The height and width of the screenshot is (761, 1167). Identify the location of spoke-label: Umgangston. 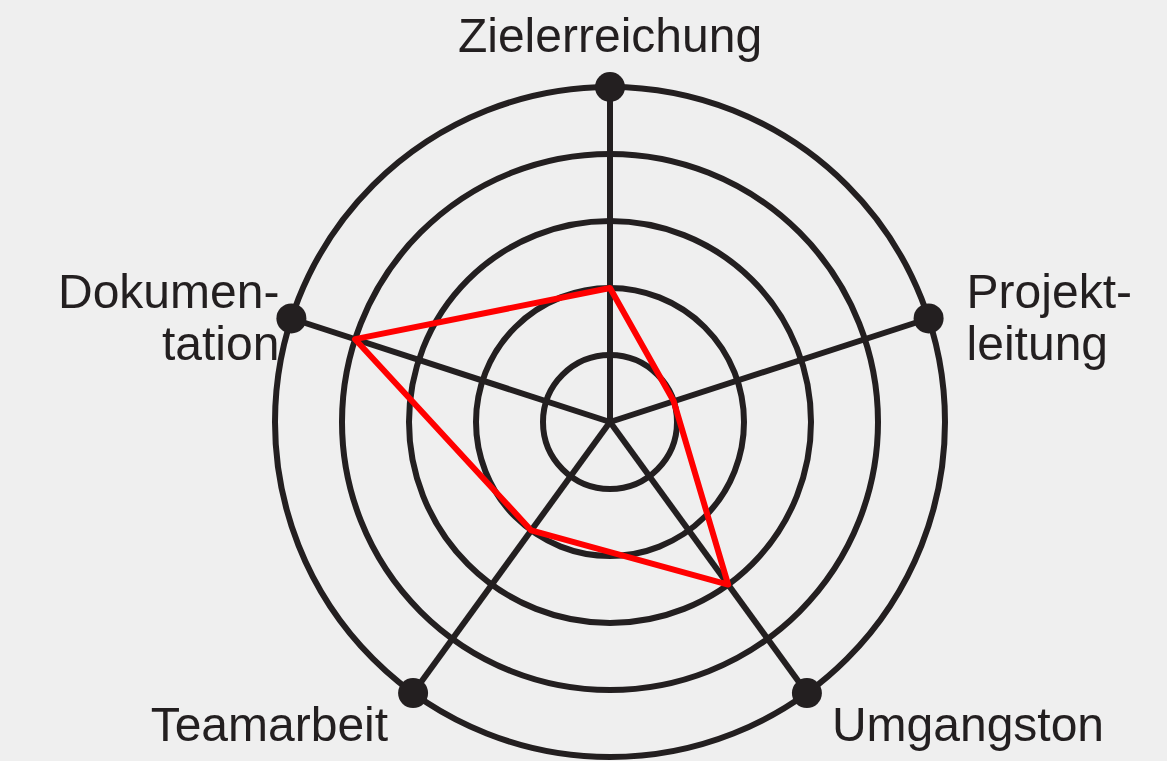
(968, 725).